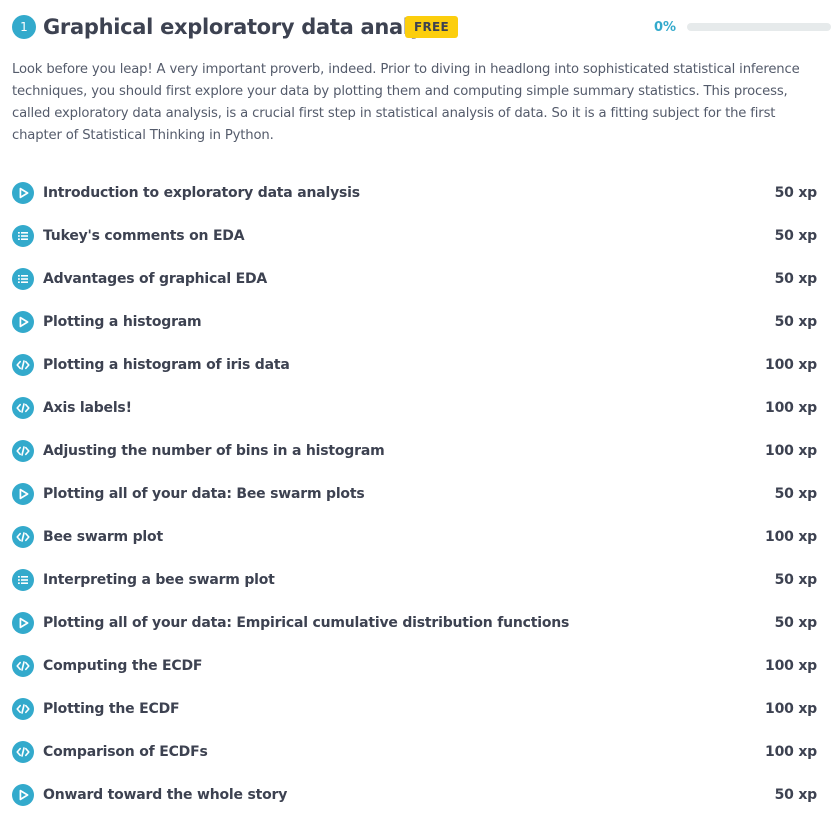 This screenshot has height=833, width=832. What do you see at coordinates (665, 27) in the screenshot?
I see `progress-percentage: 0%` at bounding box center [665, 27].